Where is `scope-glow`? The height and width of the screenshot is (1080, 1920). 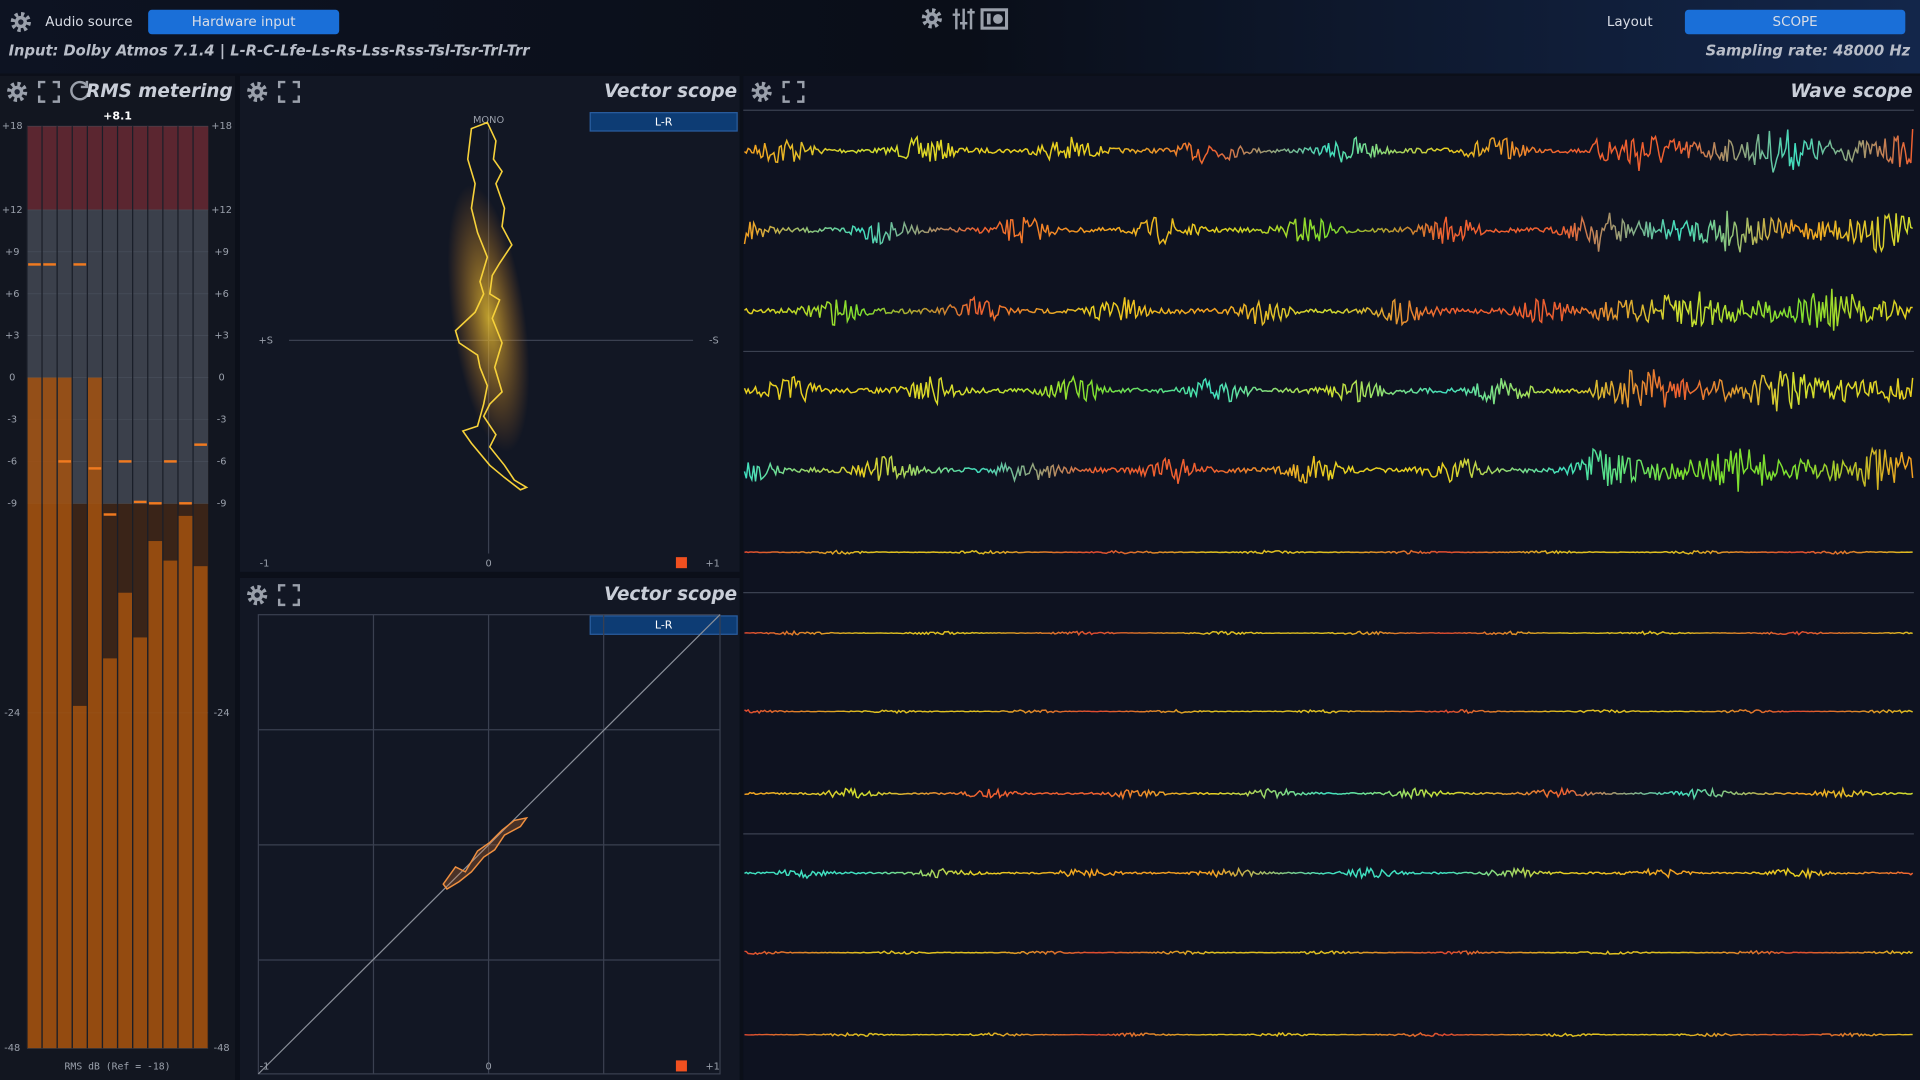 scope-glow is located at coordinates (488, 318).